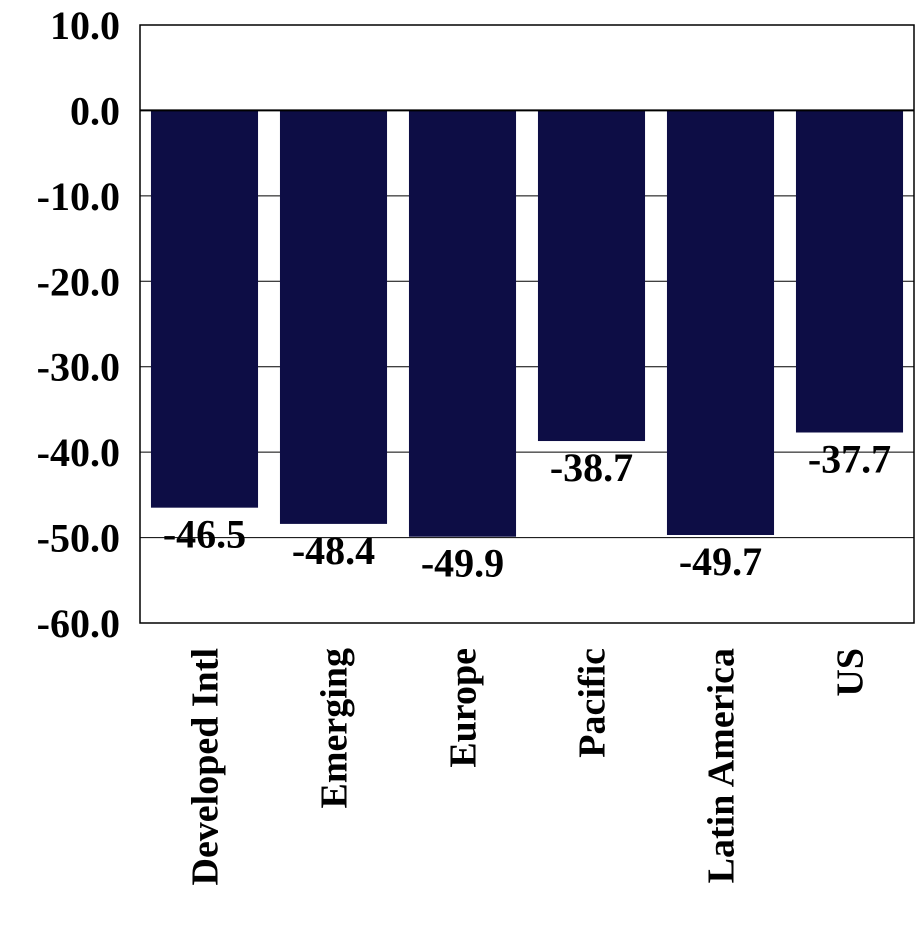 The image size is (922, 929). Describe the element at coordinates (78, 367) in the screenshot. I see `y-tick-label: -30.0` at that location.